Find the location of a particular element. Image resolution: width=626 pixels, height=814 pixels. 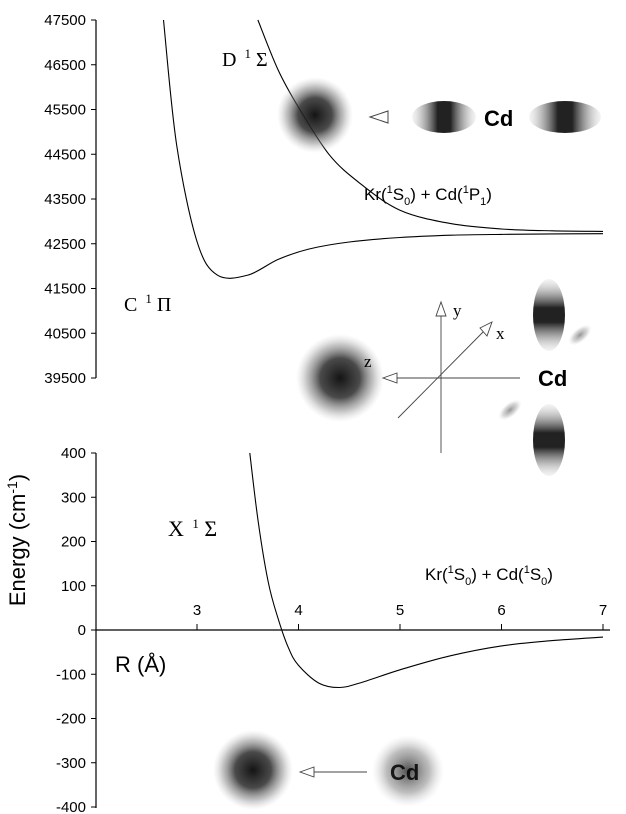

lower-x-tick-label: 3 is located at coordinates (197, 610).